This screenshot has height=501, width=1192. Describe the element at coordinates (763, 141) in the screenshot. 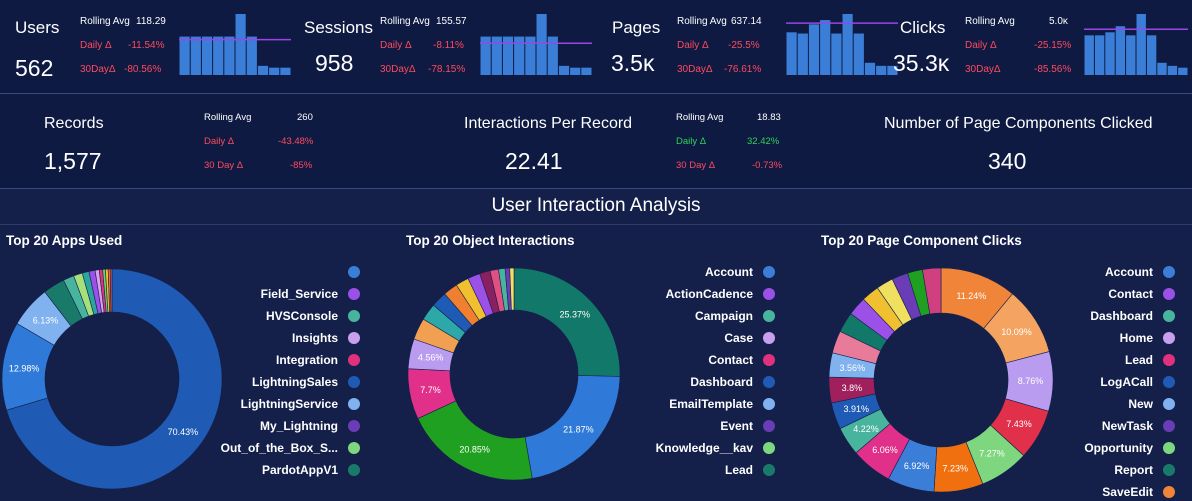

I see `daily-delta-value: 32.42%` at that location.